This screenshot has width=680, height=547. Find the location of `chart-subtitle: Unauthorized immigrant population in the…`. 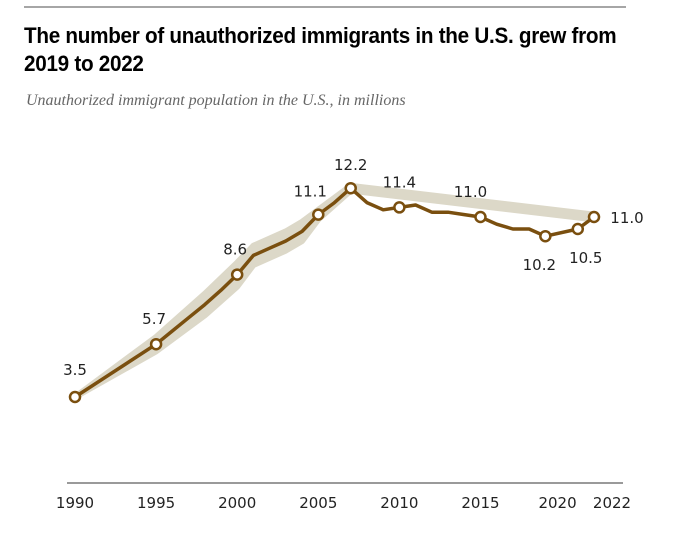

chart-subtitle: Unauthorized immigrant population in the… is located at coordinates (216, 100).